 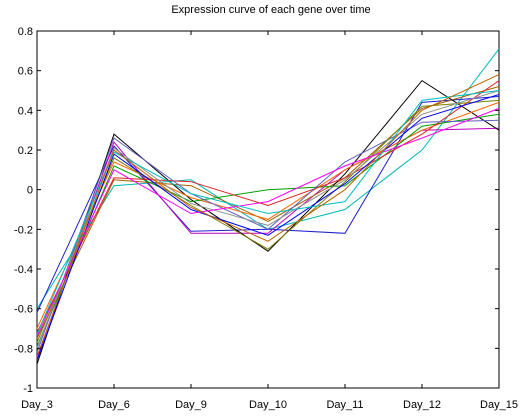 I want to click on y-tick-label: -0.6, so click(x=23, y=310).